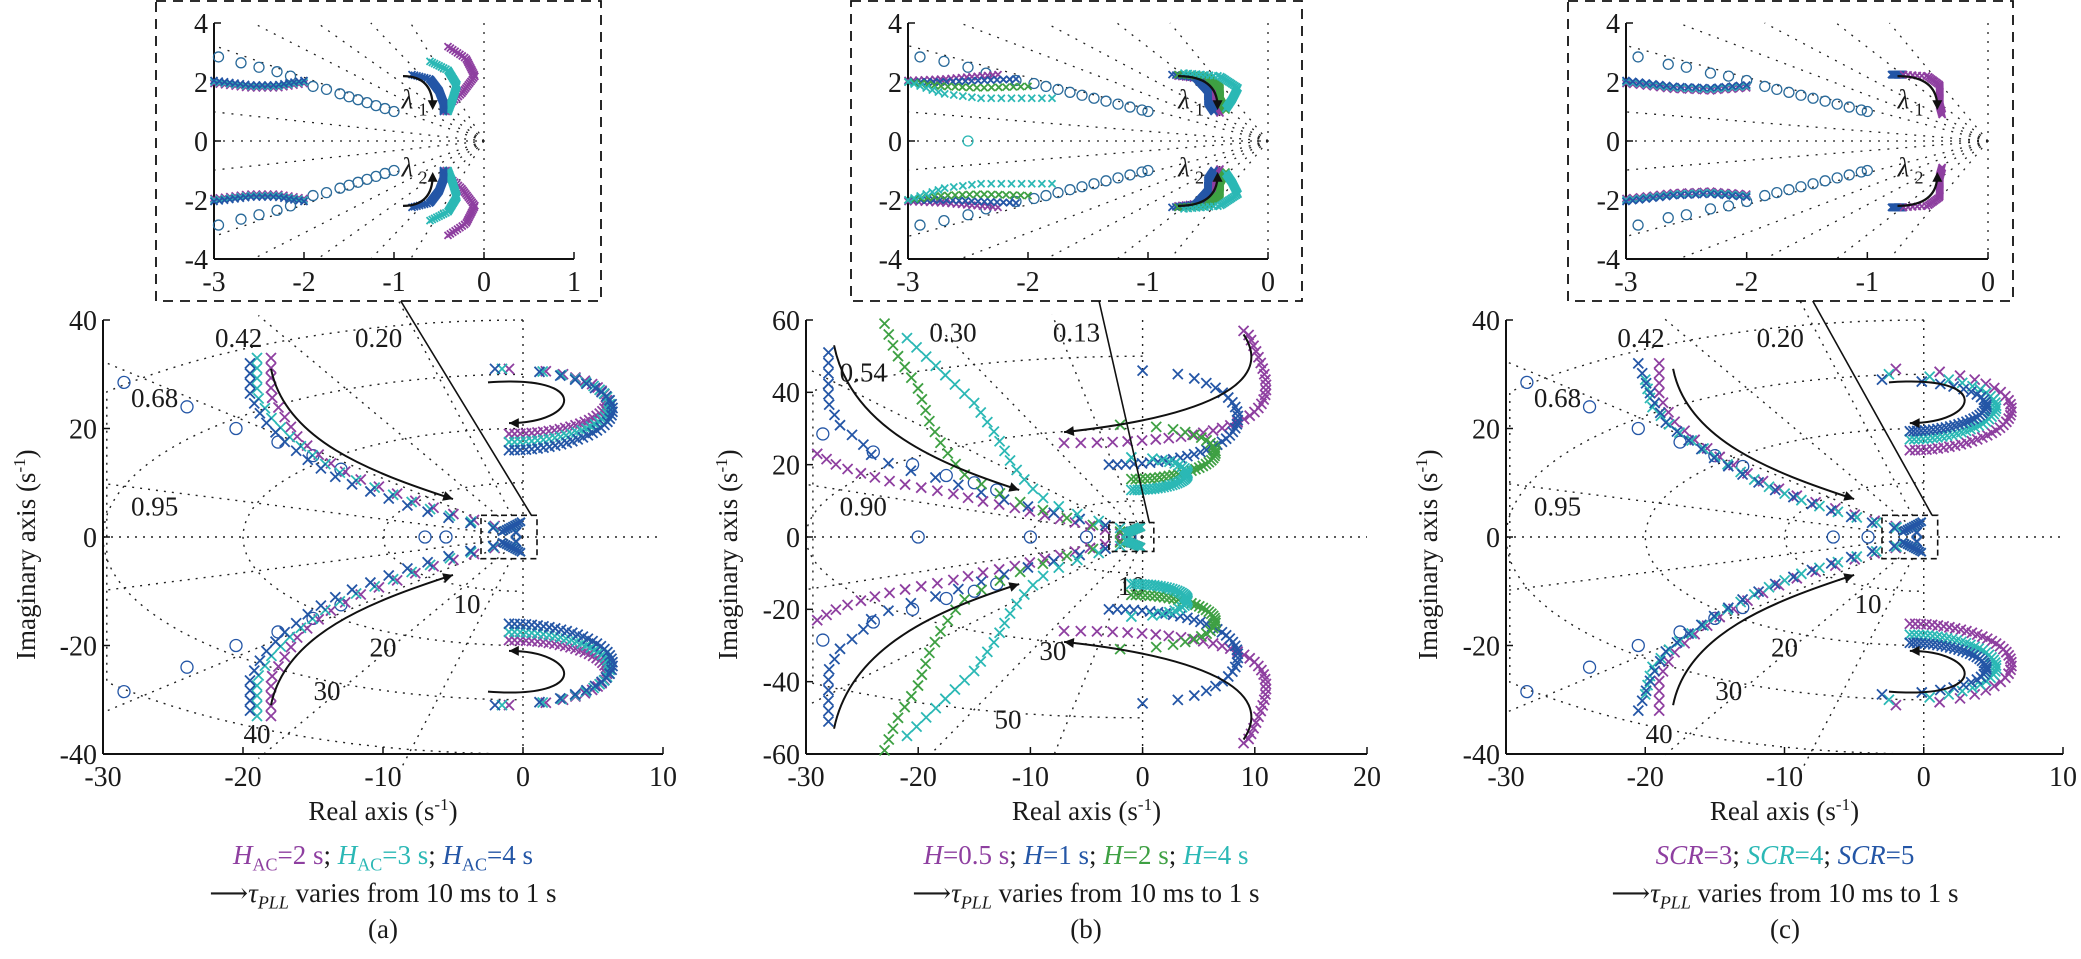  Describe the element at coordinates (1937, 176) in the screenshot. I see `lambda2-arrow-head` at that location.